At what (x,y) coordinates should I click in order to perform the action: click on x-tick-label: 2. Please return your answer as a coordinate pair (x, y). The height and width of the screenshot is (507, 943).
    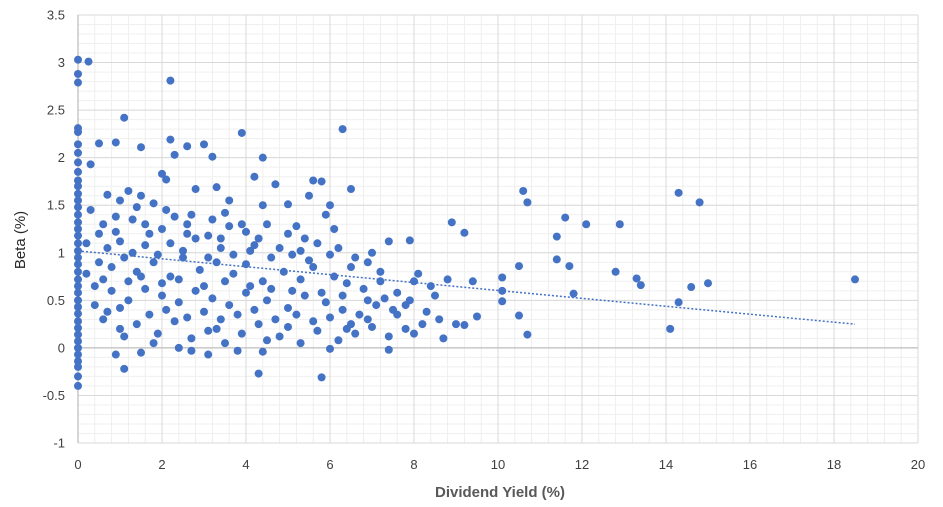
    Looking at the image, I should click on (161, 464).